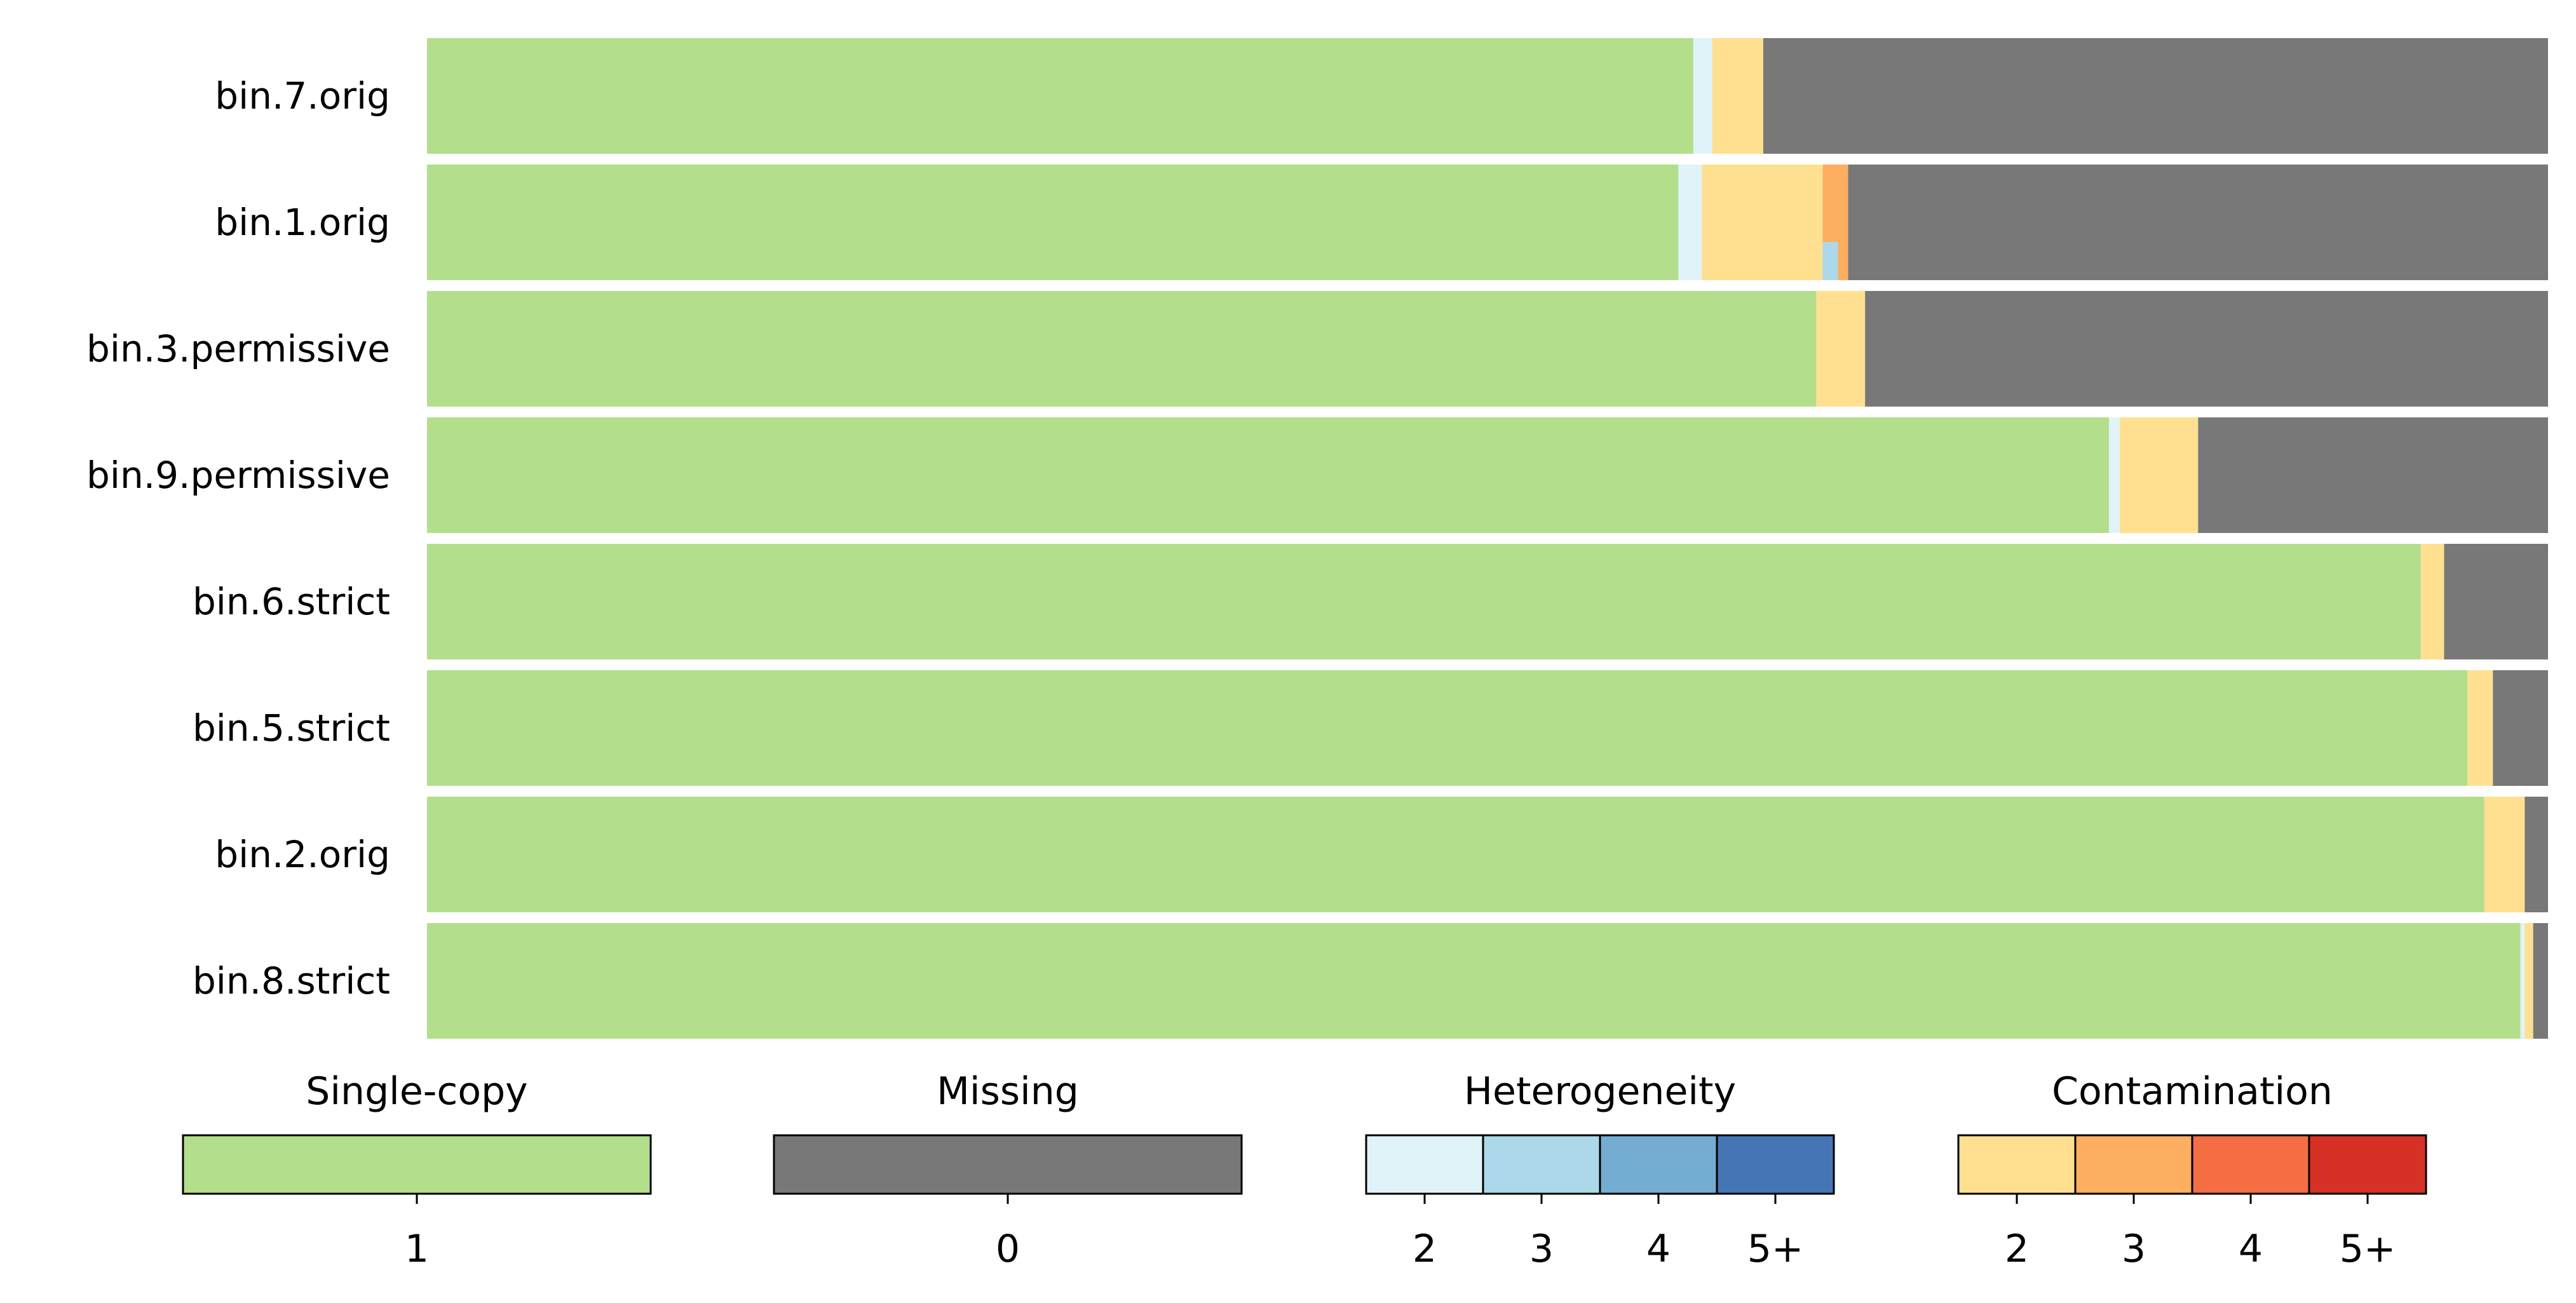 This screenshot has height=1303, width=2576. I want to click on legend-missing: Missing 0, so click(1008, 1170).